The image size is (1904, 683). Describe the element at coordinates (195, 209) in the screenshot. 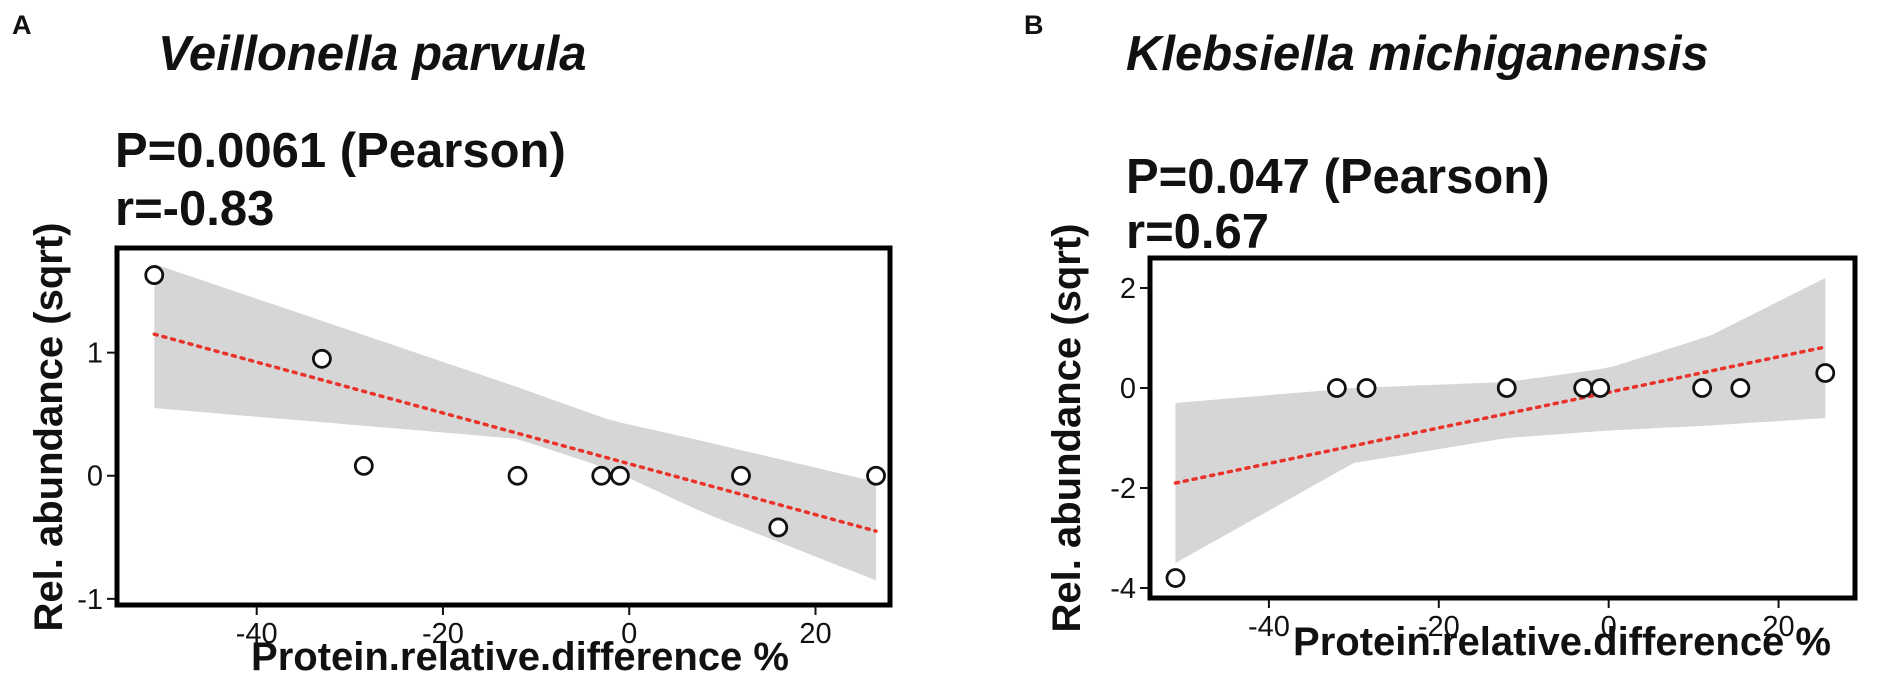

I see `stat-r-value: r=-0.83` at that location.